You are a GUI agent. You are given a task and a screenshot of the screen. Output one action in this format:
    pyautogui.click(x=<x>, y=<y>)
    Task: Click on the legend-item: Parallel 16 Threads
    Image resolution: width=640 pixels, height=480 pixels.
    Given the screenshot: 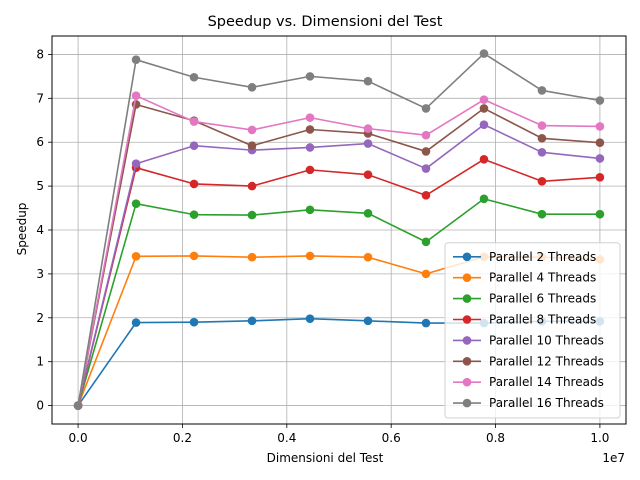 What is the action you would take?
    pyautogui.click(x=528, y=403)
    